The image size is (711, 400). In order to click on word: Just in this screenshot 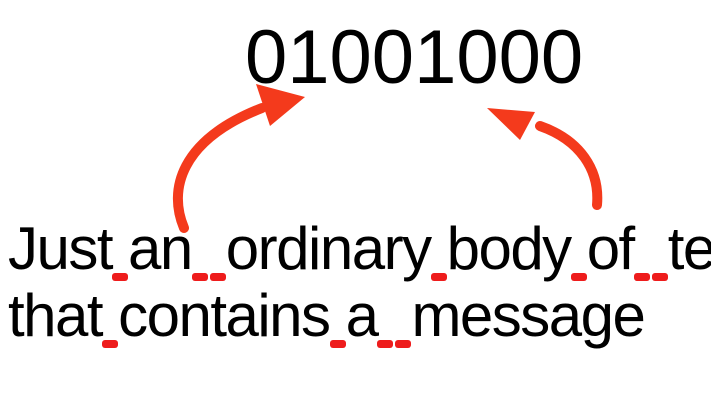, I will do `click(61, 248)`.